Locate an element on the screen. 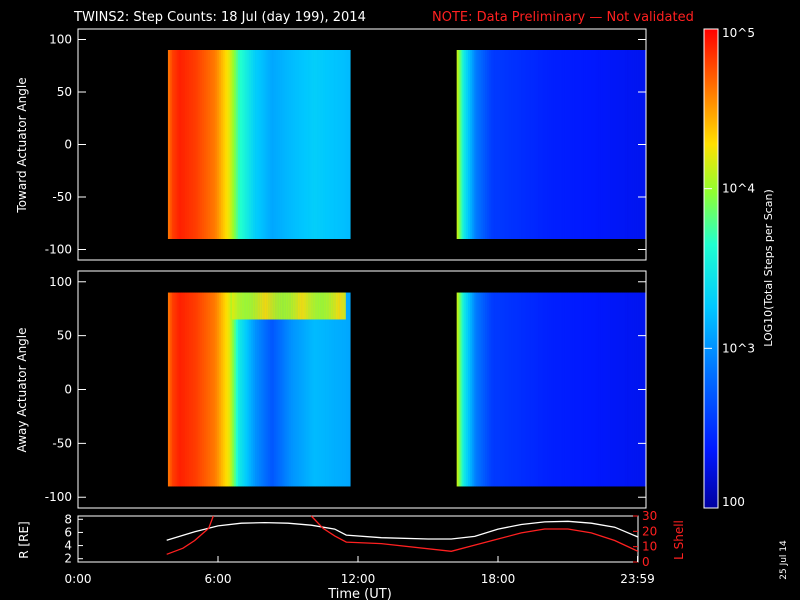  colorbar-tick-label: 10^4 is located at coordinates (738, 189).